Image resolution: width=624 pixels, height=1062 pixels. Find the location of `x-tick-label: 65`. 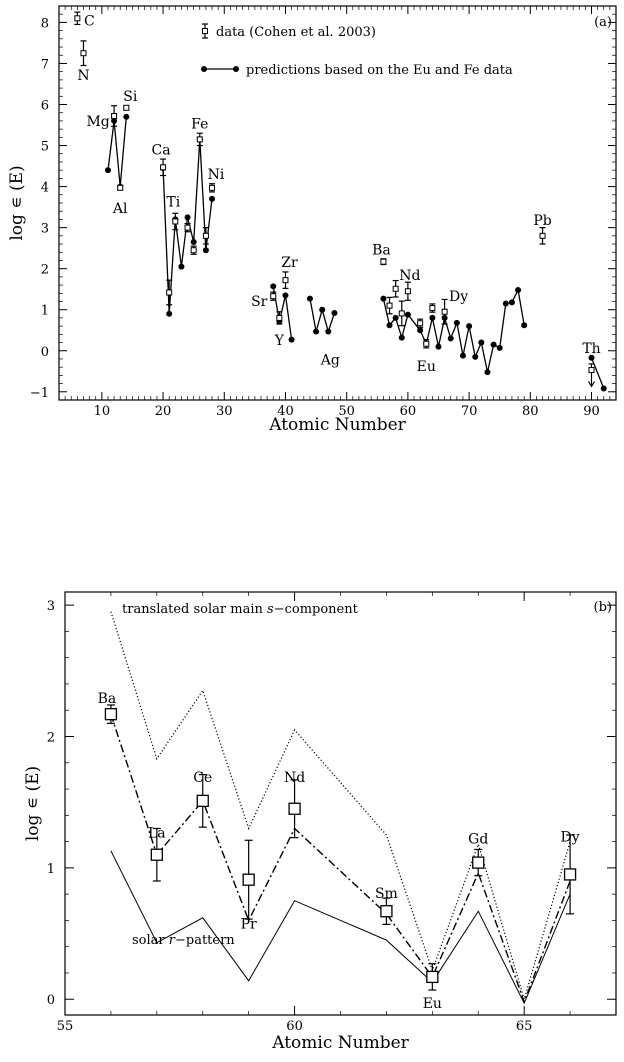

x-tick-label: 65 is located at coordinates (524, 1026).